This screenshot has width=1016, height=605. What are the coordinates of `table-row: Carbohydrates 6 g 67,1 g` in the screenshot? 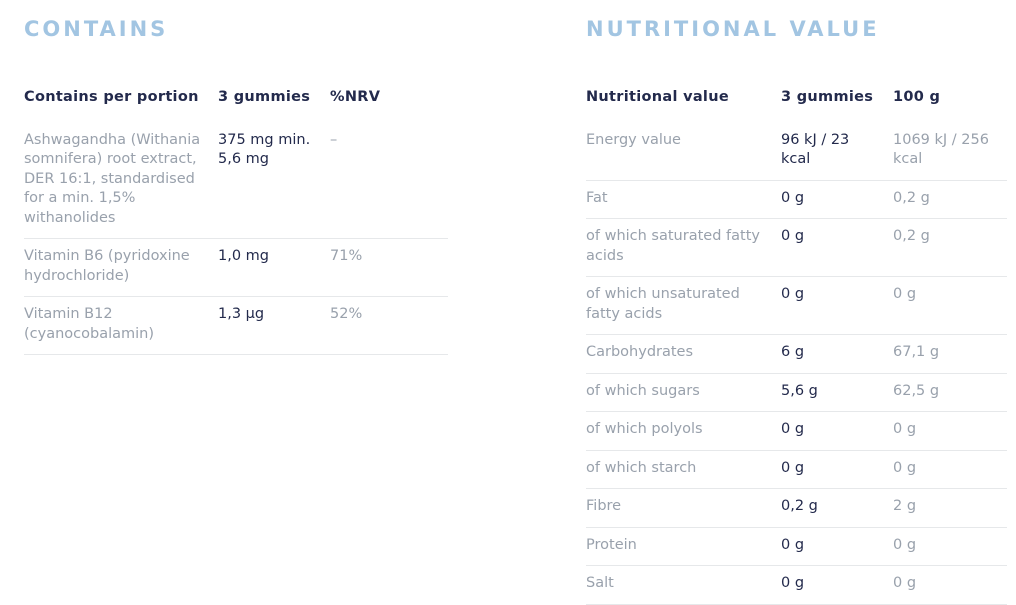 It's located at (796, 354).